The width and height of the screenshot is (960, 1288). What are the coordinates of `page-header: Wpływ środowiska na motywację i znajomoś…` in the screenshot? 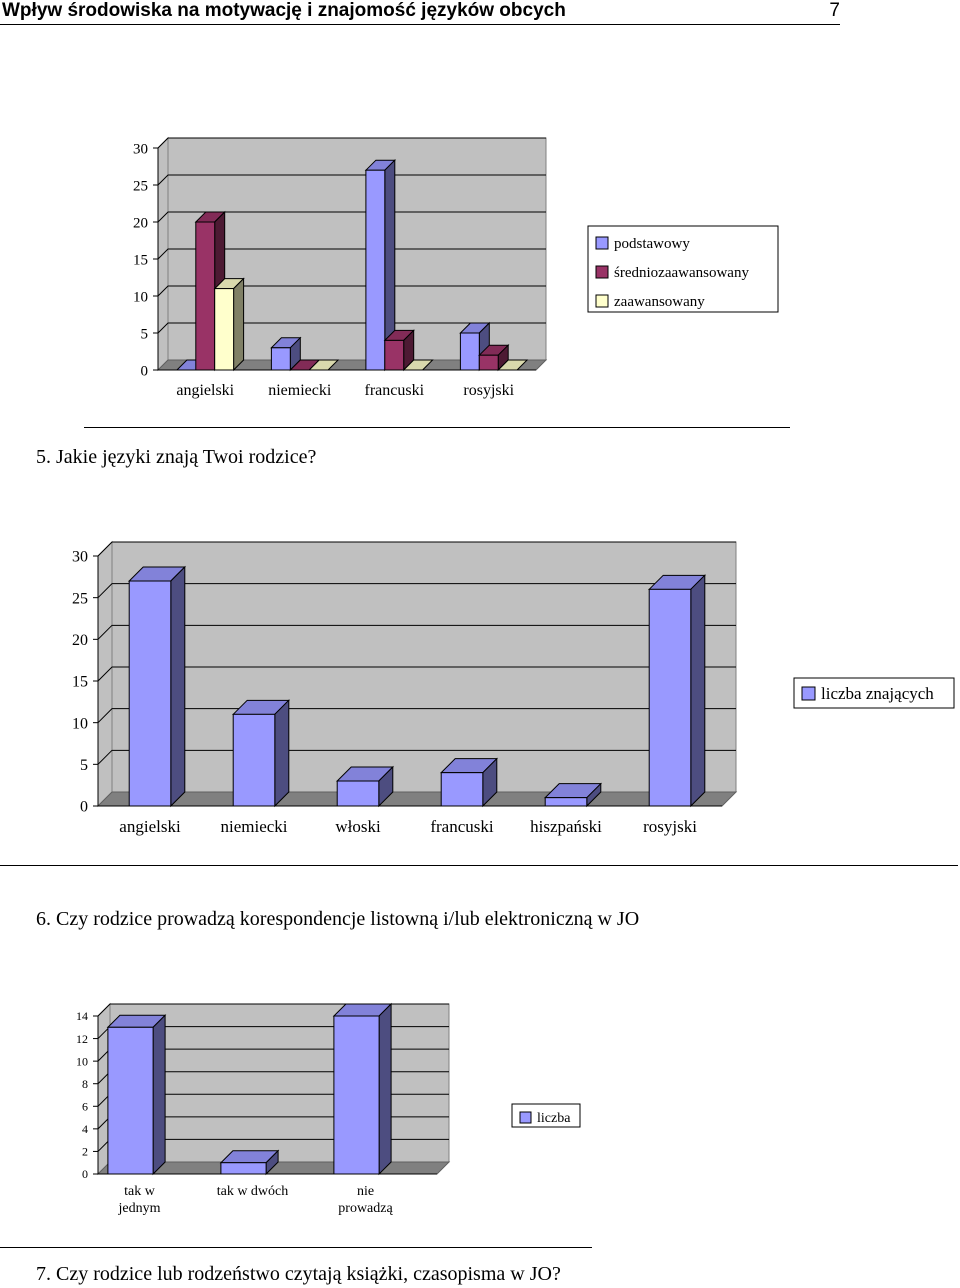 It's located at (420, 12).